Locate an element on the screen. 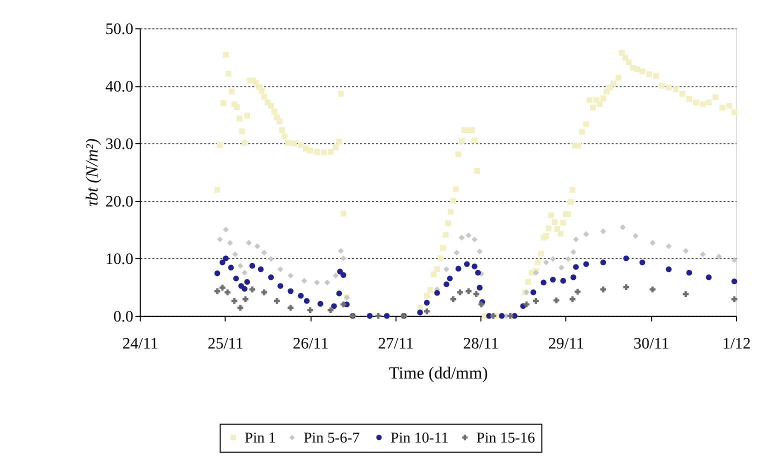 The width and height of the screenshot is (771, 470). y-tick-label: 30.0 is located at coordinates (119, 144).